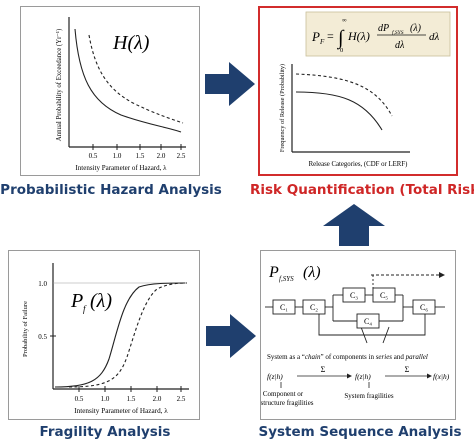 Image resolution: width=474 pixels, height=446 pixels. What do you see at coordinates (362, 190) in the screenshot?
I see `risk-caption: Risk Quantification (Total Risk)` at bounding box center [362, 190].